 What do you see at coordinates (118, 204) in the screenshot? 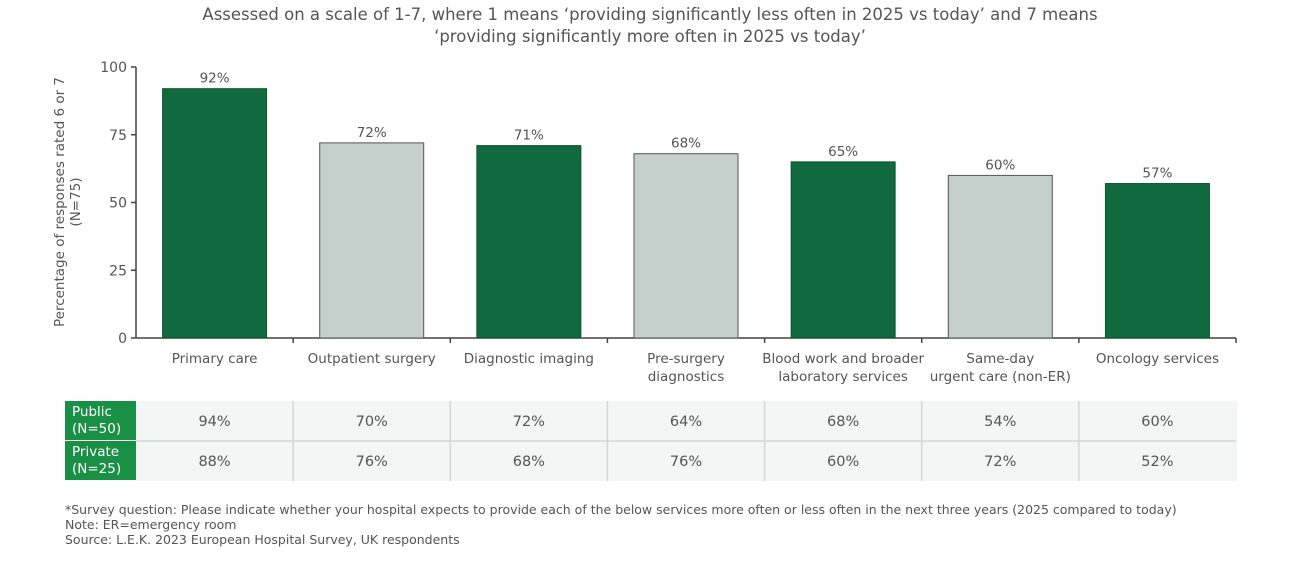
I see `y-tick-label: 50` at bounding box center [118, 204].